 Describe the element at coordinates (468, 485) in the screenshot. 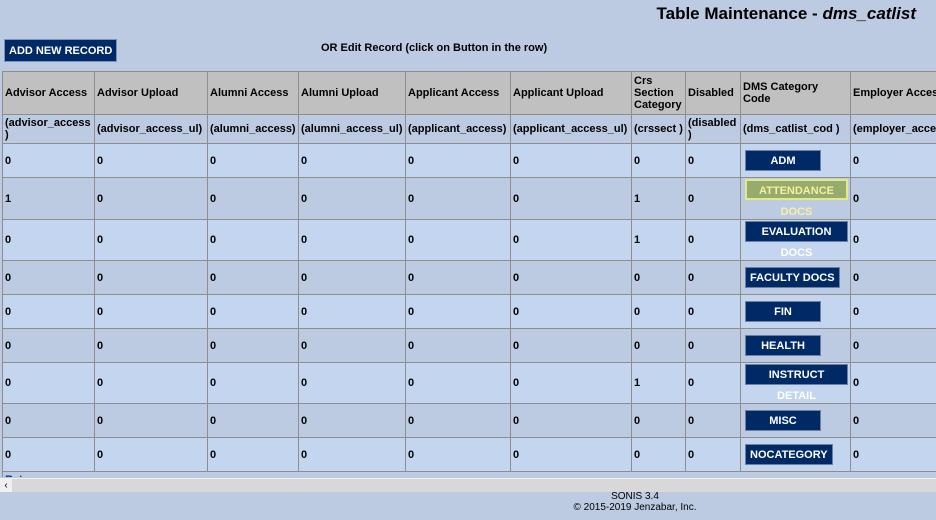

I see `horizontal-scrollbar: ‹` at that location.